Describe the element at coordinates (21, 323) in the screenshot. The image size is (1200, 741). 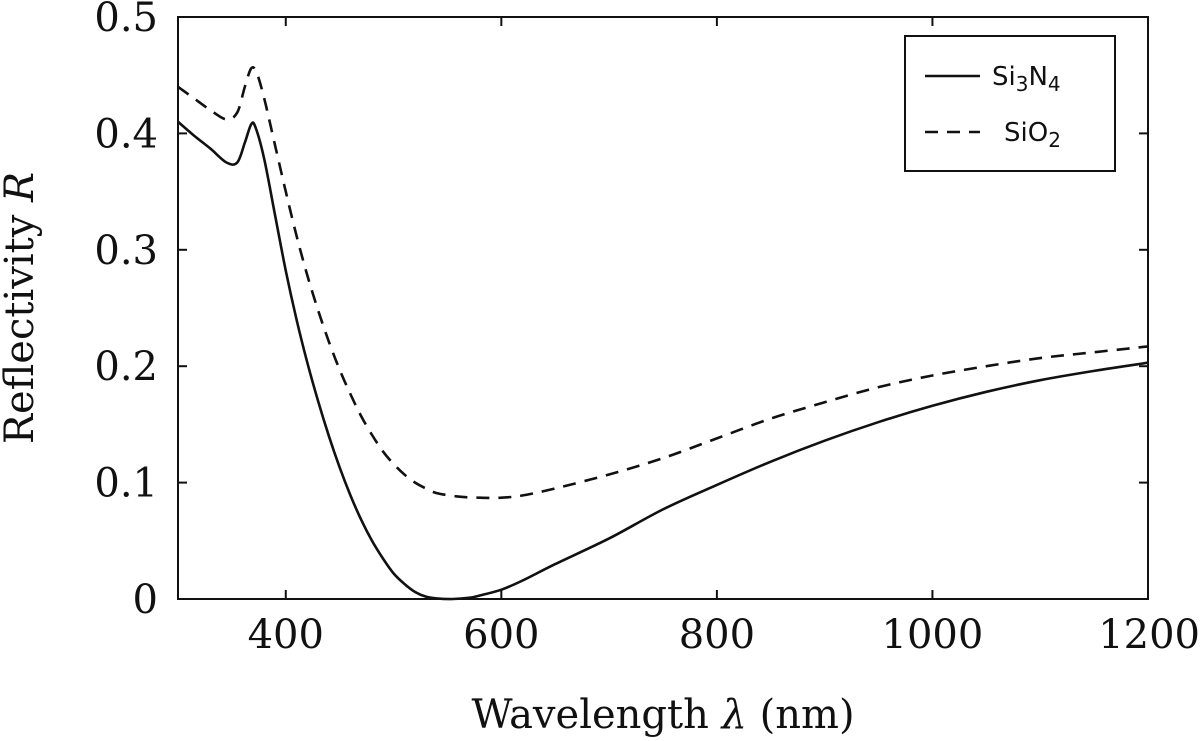
I see `y-axis-label-text: Reflectivity` at that location.